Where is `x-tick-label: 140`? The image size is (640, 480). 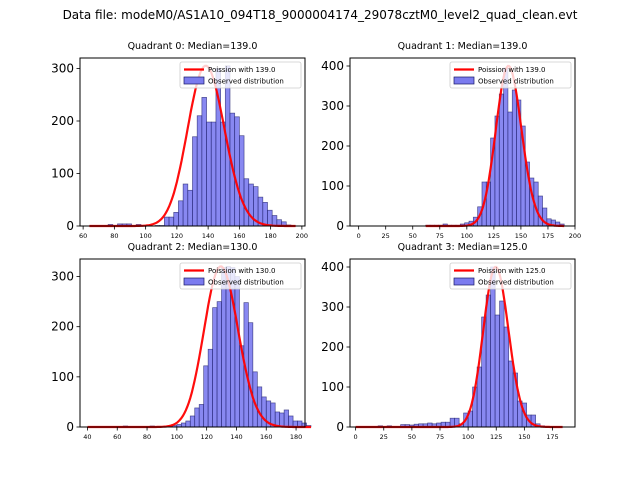
x-tick-label: 140 is located at coordinates (236, 437).